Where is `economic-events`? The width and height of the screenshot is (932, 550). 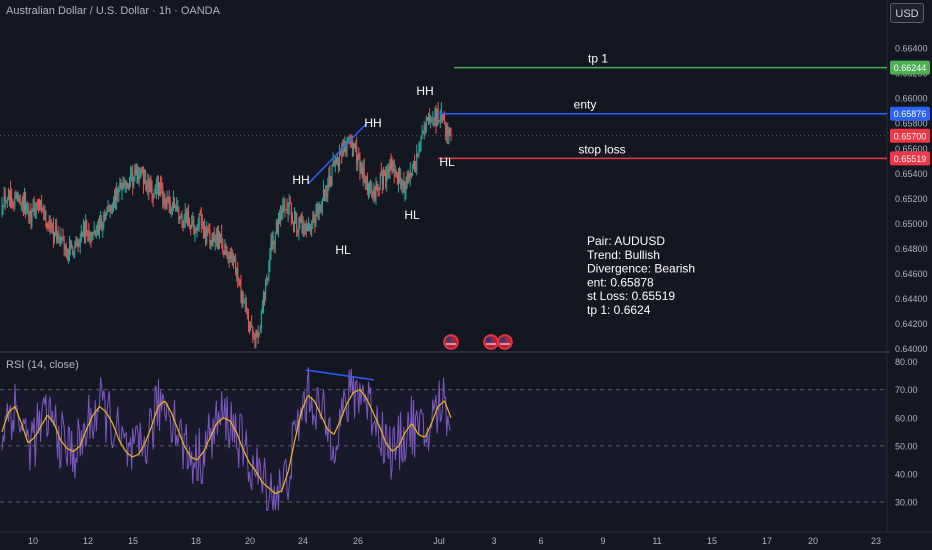 economic-events is located at coordinates (478, 342).